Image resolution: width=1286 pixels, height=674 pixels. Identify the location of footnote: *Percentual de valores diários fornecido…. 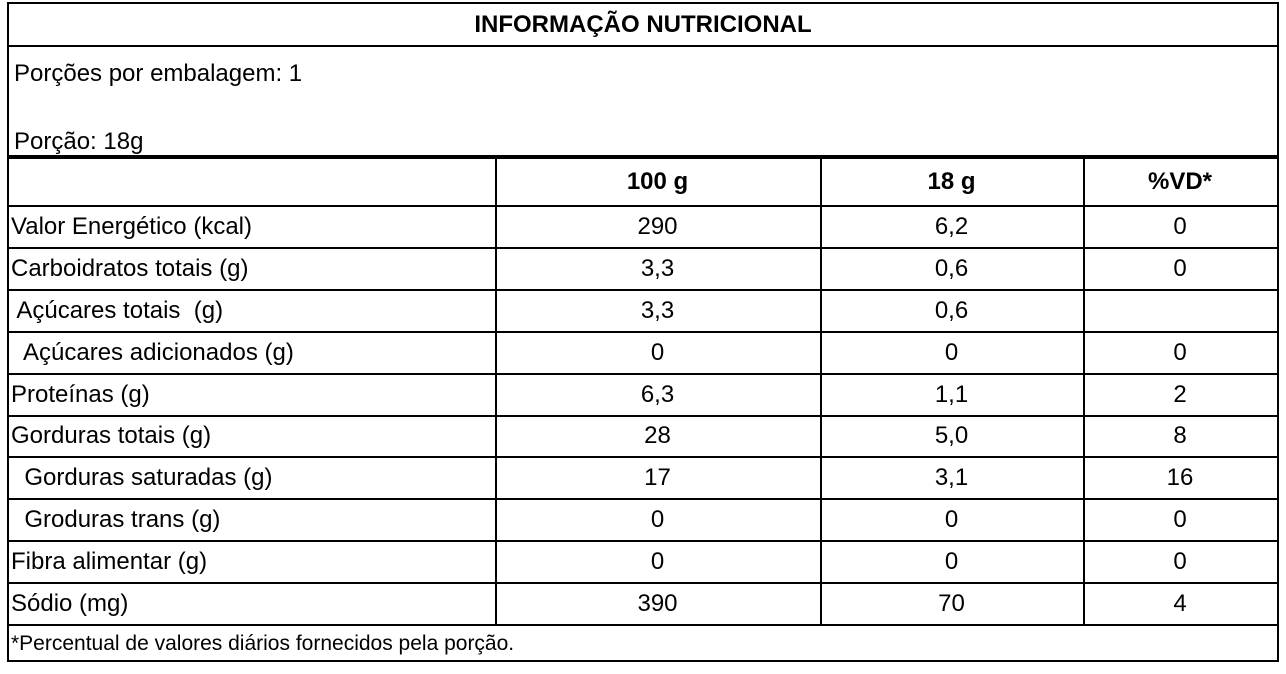
(263, 643).